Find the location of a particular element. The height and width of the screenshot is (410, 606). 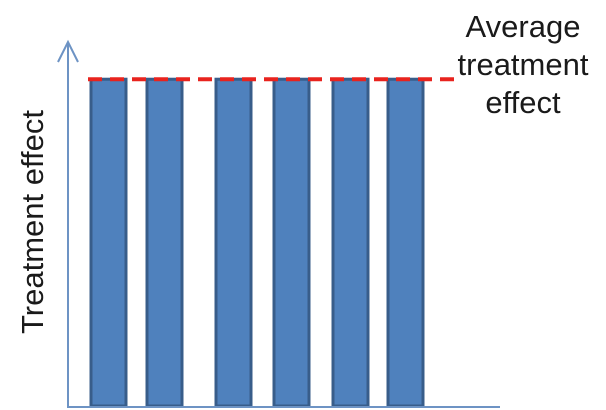

average-line-label-line-2: treatment is located at coordinates (523, 64).